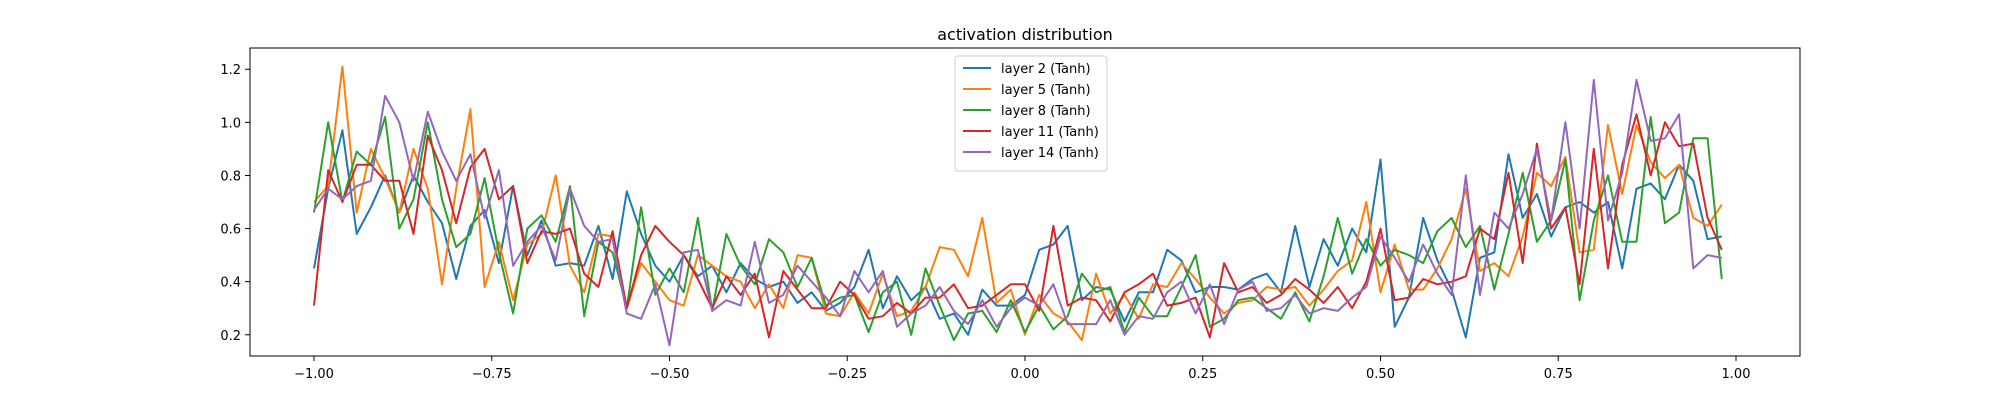  What do you see at coordinates (230, 123) in the screenshot?
I see `y-tick-label: 1.0` at bounding box center [230, 123].